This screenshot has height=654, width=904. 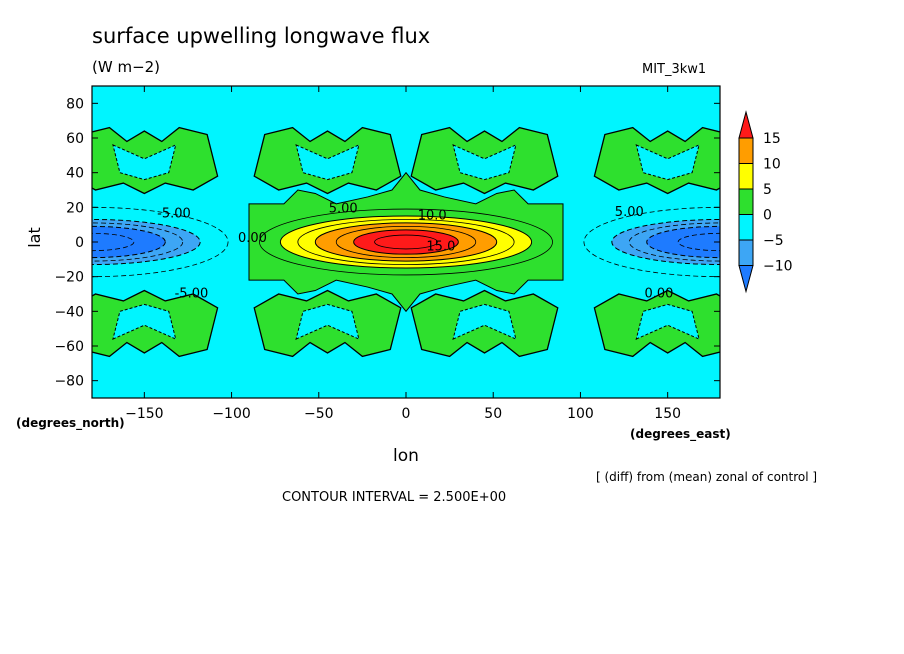 What do you see at coordinates (75, 174) in the screenshot?
I see `y-tick-label: 40` at bounding box center [75, 174].